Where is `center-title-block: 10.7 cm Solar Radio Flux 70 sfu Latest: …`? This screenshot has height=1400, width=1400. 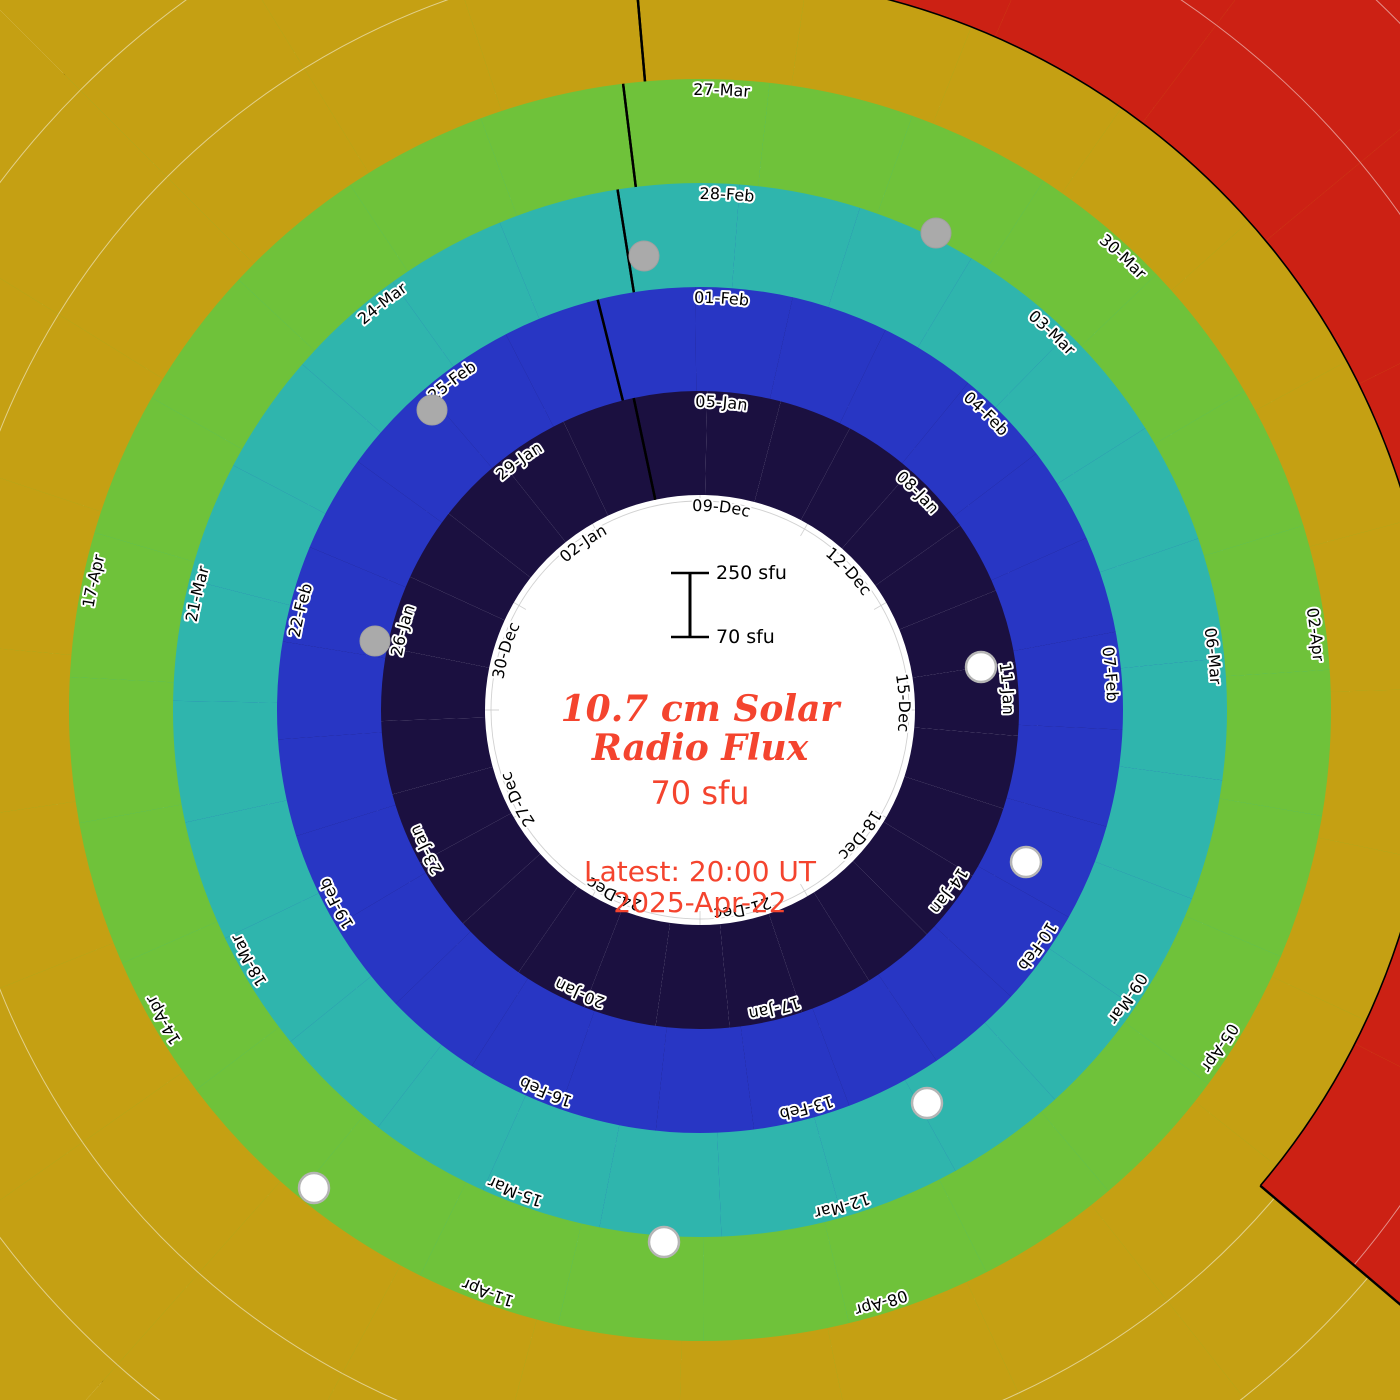 center-title-block: 10.7 cm Solar Radio Flux 70 sfu Latest: … is located at coordinates (700, 804).